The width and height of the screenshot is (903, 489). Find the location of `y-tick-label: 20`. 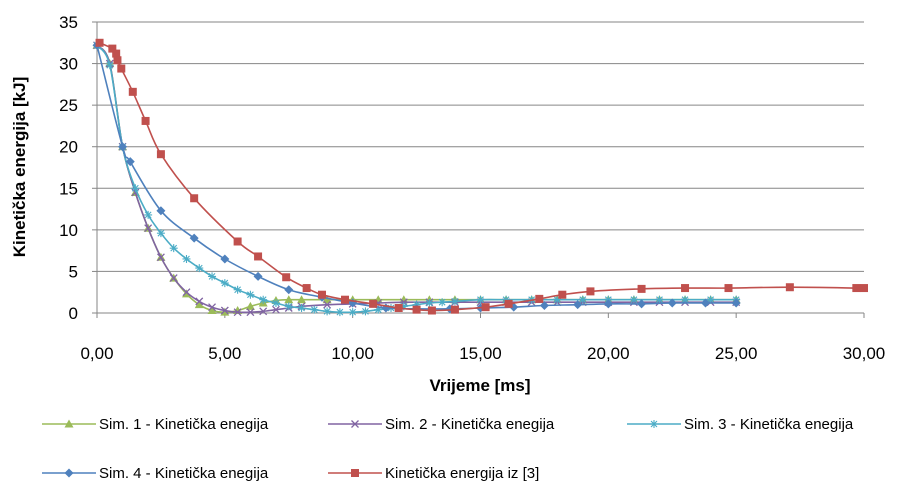

y-tick-label: 20 is located at coordinates (68, 147).